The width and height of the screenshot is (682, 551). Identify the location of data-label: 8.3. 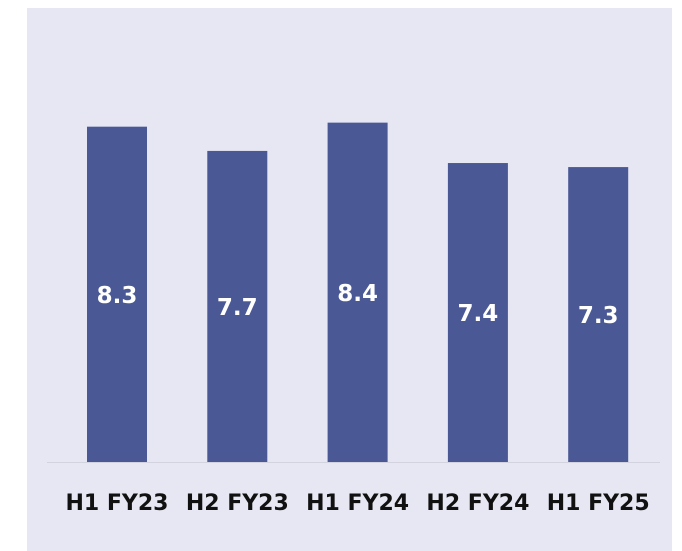
(117, 296).